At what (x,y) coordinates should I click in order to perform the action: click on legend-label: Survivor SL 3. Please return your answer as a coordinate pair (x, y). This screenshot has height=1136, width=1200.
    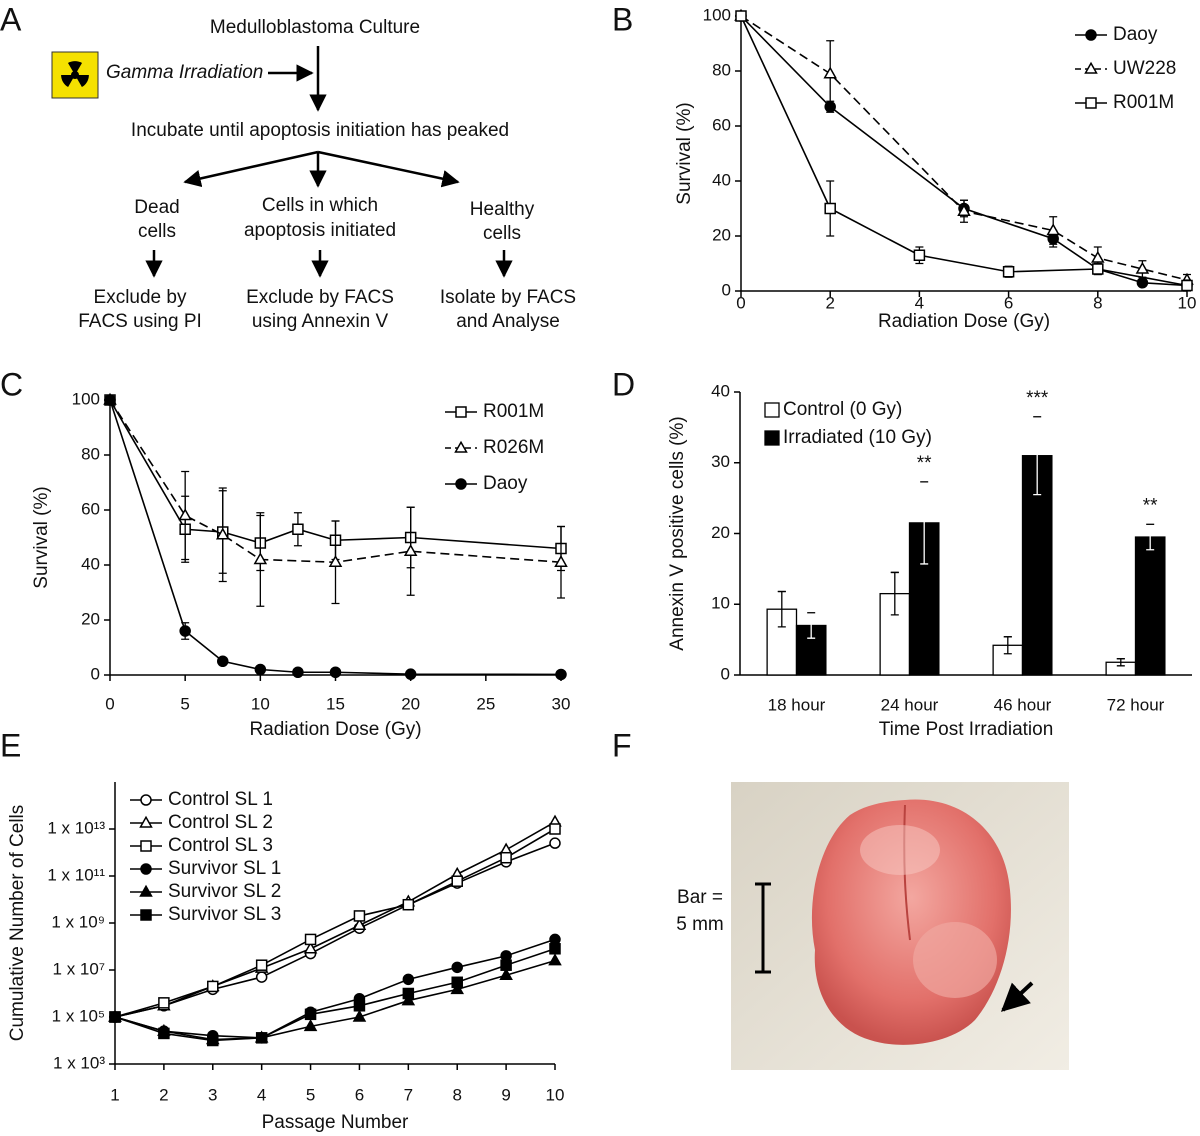
    Looking at the image, I should click on (224, 914).